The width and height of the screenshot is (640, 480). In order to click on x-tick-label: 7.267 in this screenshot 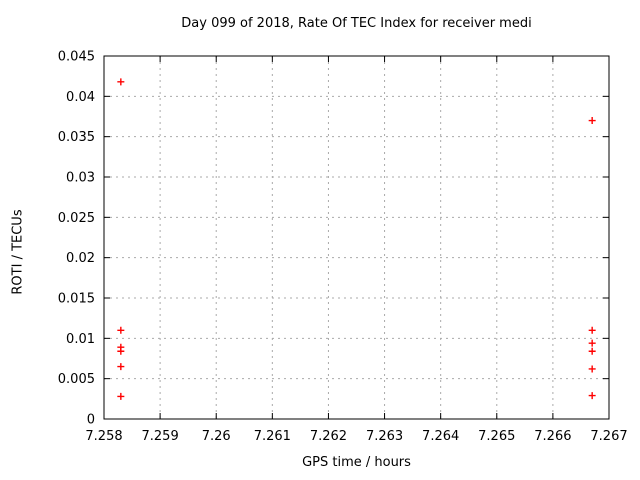, I will do `click(608, 436)`.